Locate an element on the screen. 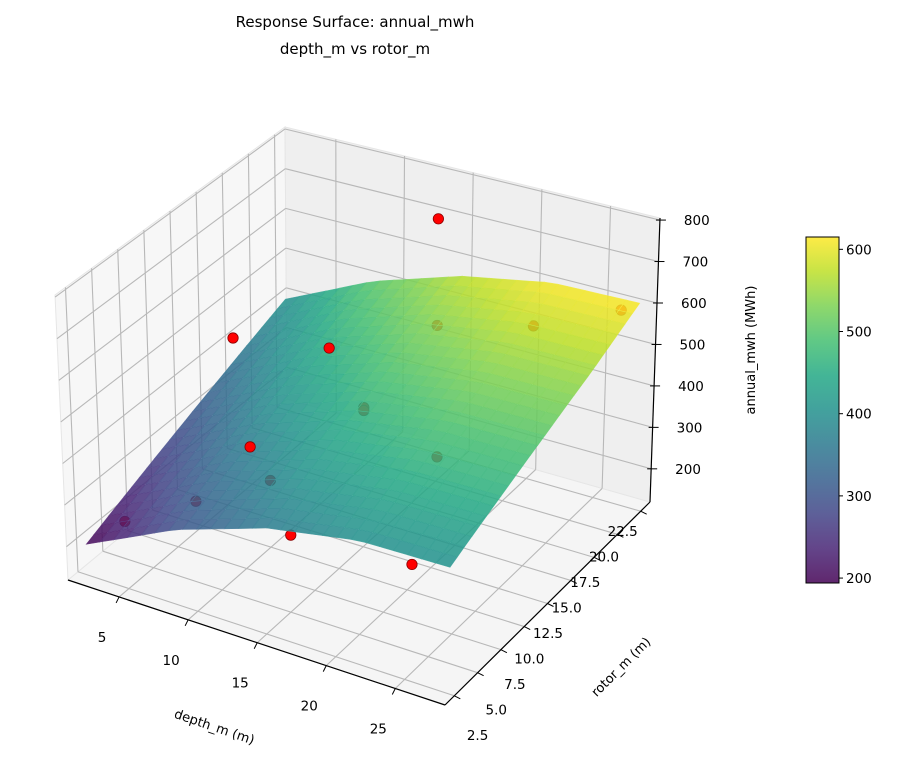  y-tick-label: 7.5 is located at coordinates (514, 685).